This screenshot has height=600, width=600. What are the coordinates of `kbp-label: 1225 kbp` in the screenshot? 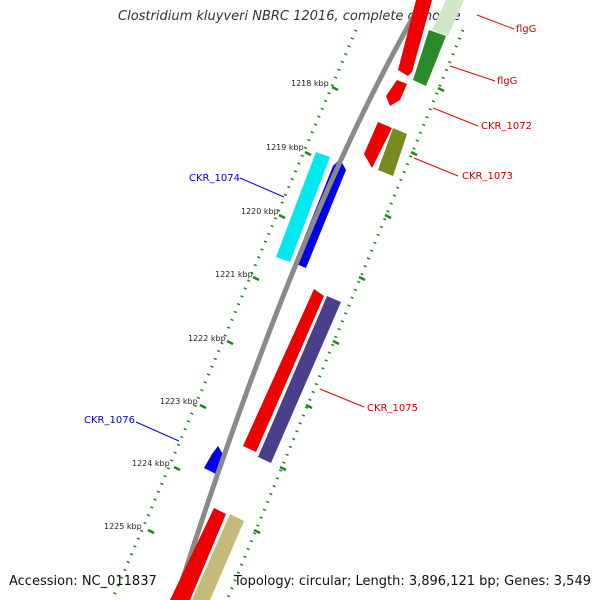 It's located at (123, 526).